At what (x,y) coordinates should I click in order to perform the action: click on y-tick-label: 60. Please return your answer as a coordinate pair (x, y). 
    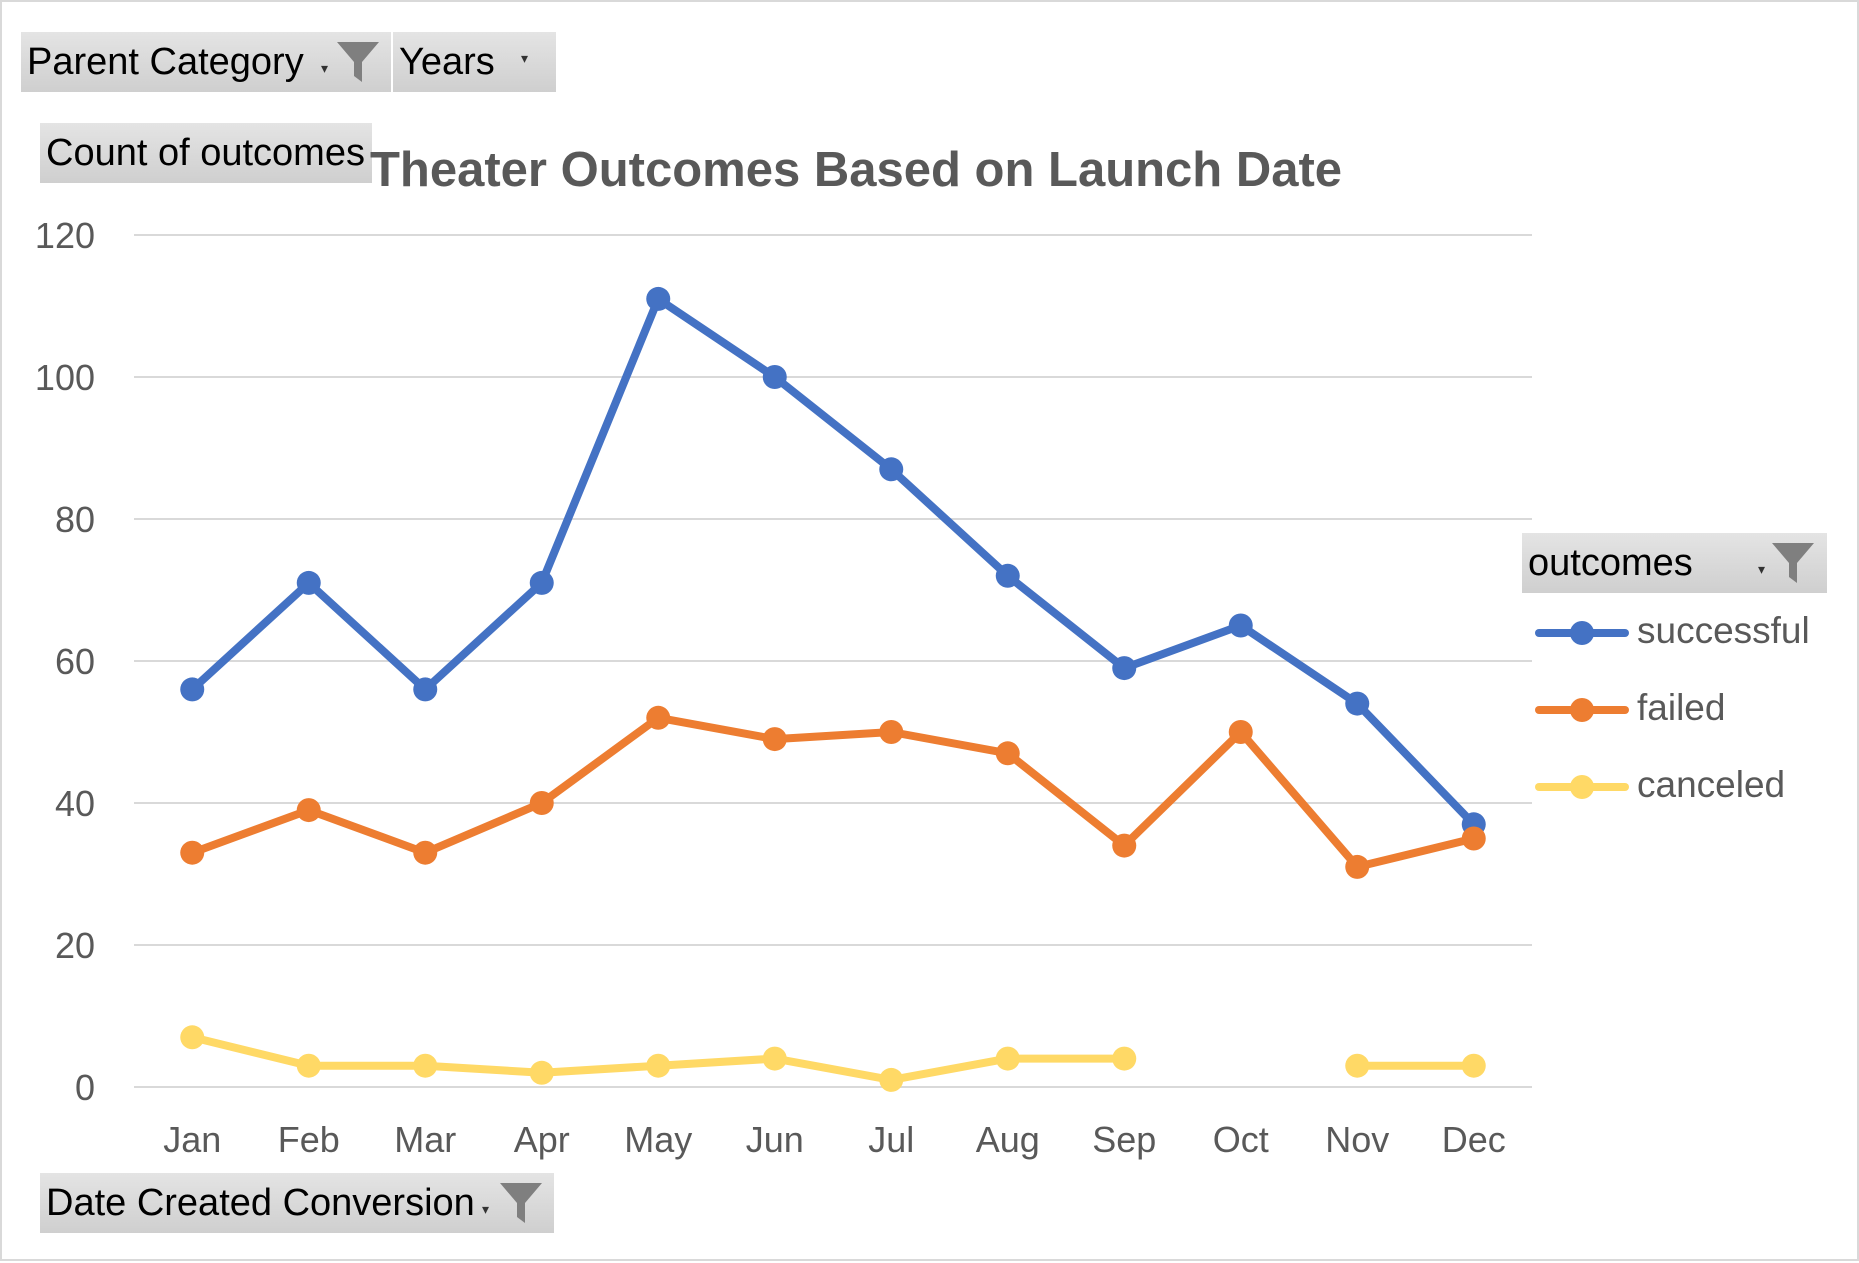
    Looking at the image, I should click on (75, 661).